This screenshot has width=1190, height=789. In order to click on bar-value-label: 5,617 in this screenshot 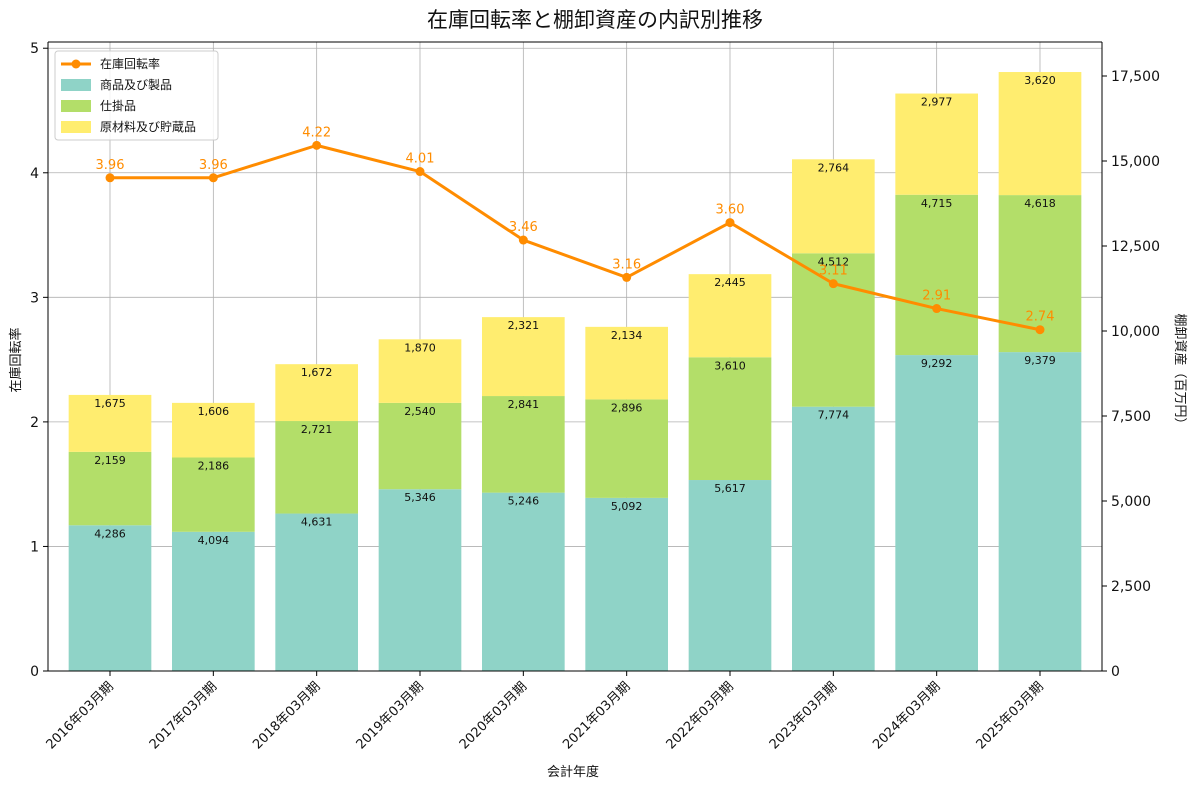, I will do `click(730, 488)`.